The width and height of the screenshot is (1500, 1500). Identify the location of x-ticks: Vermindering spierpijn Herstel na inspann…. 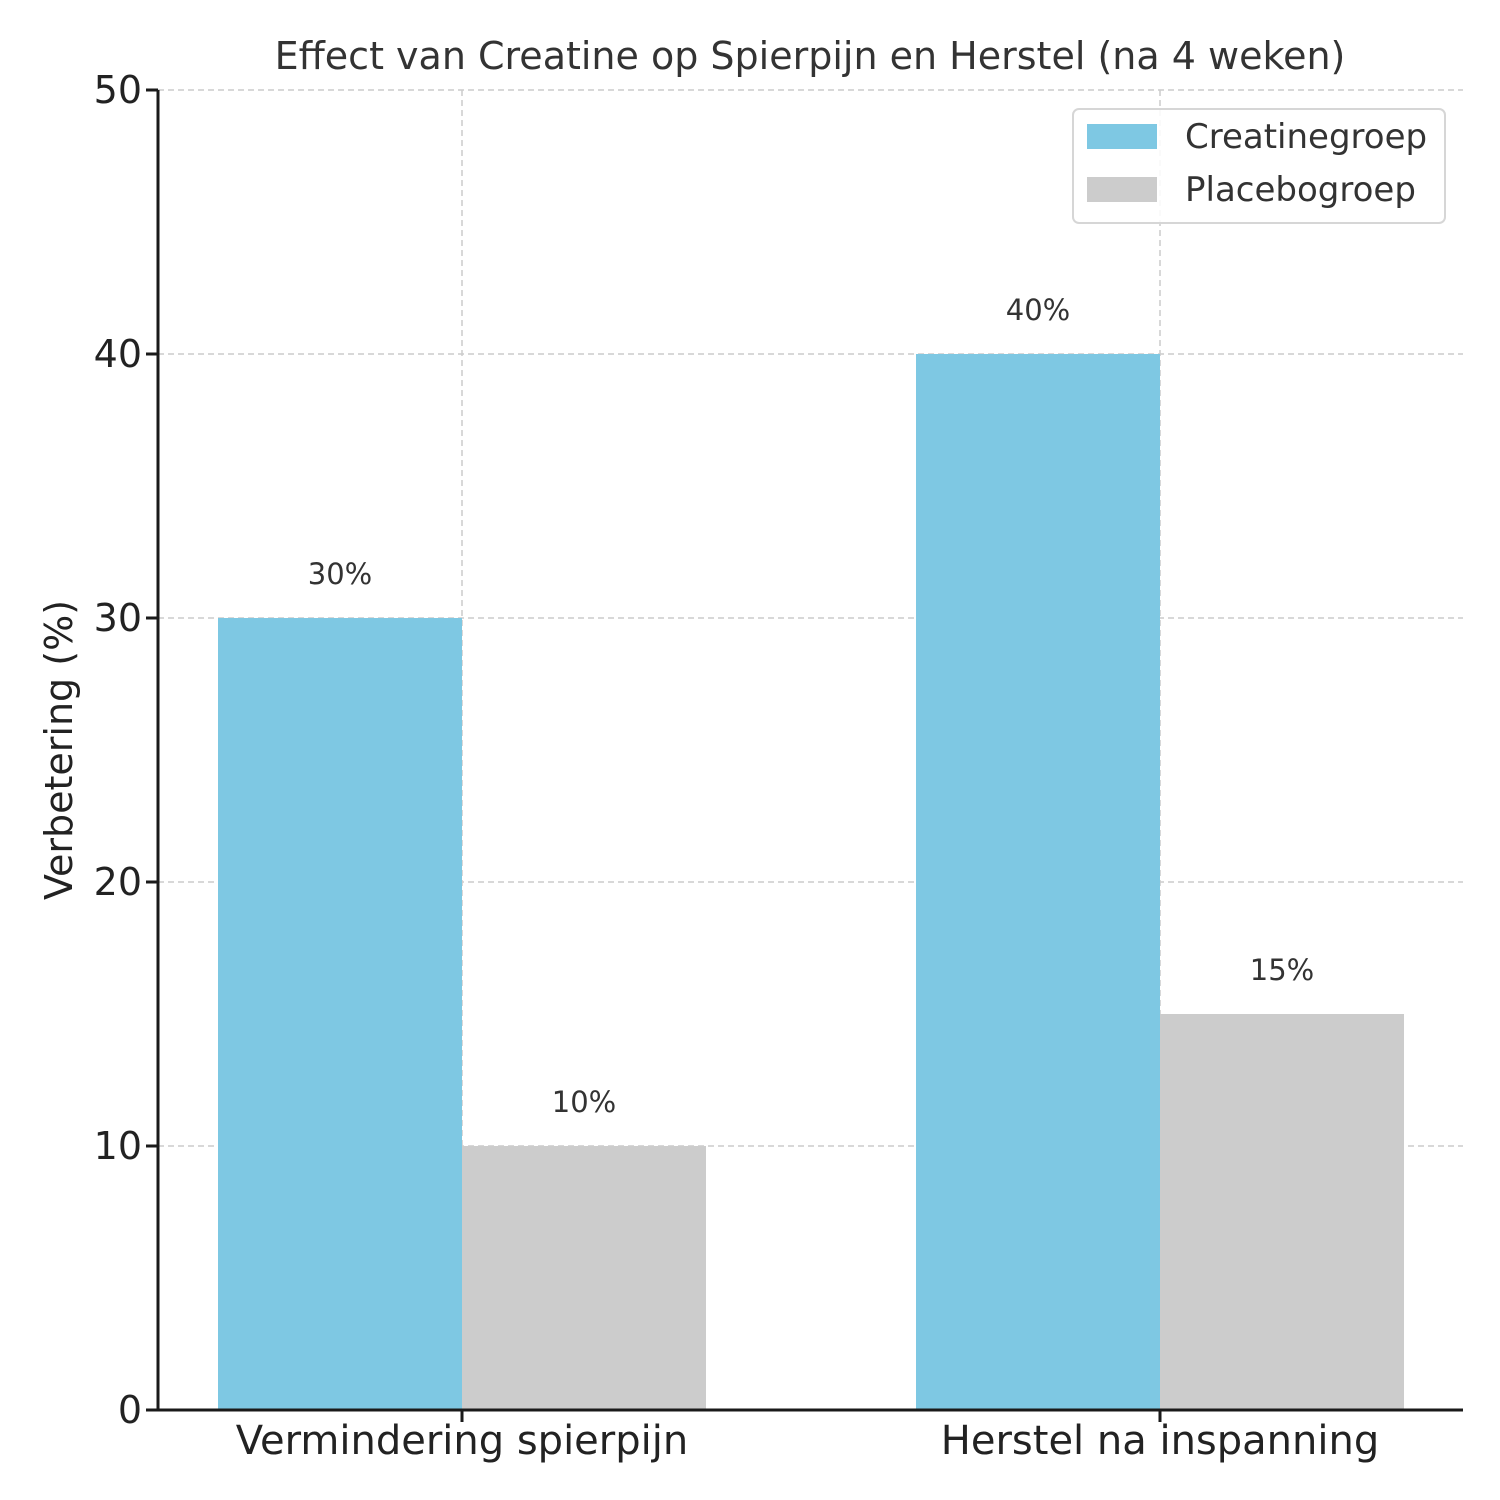
(807, 1437).